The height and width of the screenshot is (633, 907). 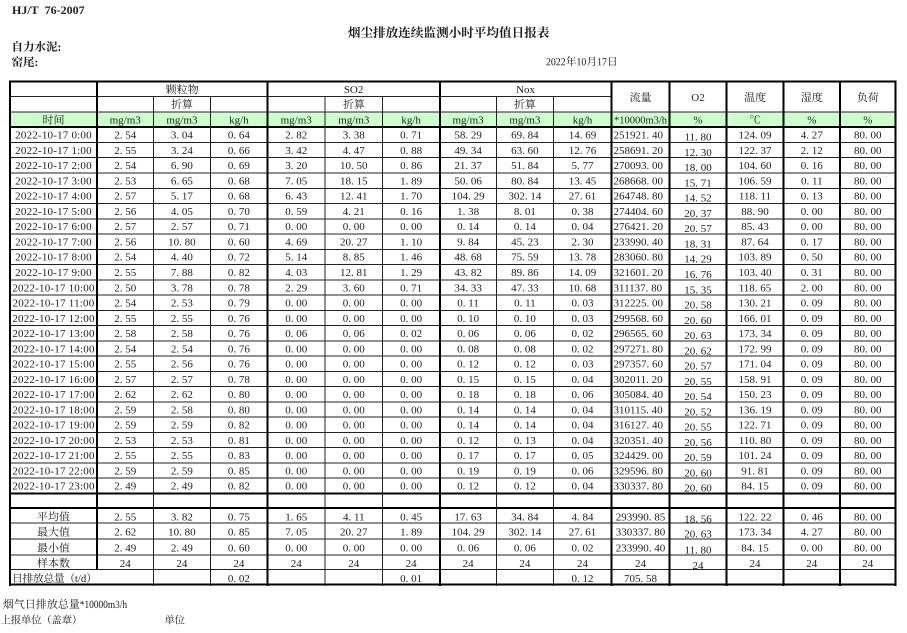 What do you see at coordinates (812, 166) in the screenshot?
I see `svg-text: 0. 16` at bounding box center [812, 166].